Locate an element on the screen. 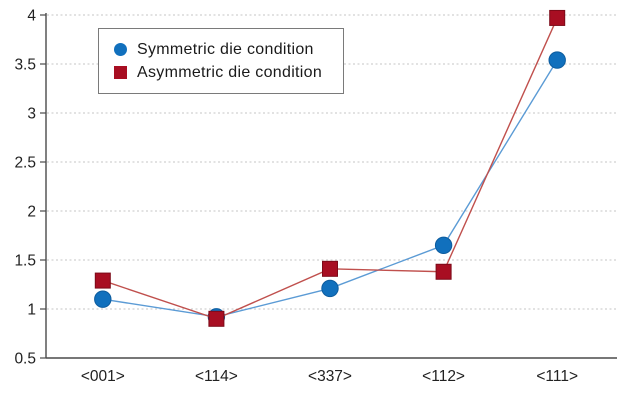  legend-marker-circle-icon is located at coordinates (120, 49).